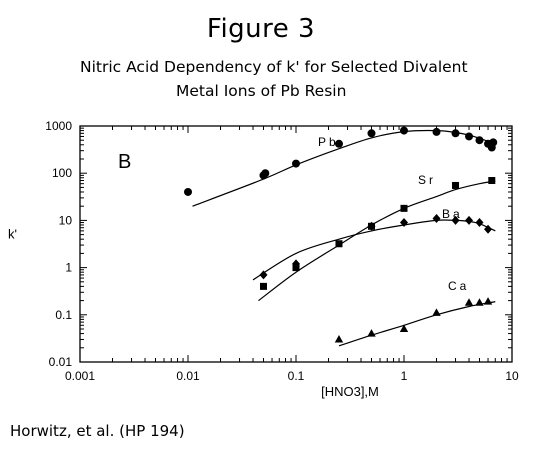  What do you see at coordinates (417, 324) in the screenshot?
I see `fit-line-ca` at bounding box center [417, 324].